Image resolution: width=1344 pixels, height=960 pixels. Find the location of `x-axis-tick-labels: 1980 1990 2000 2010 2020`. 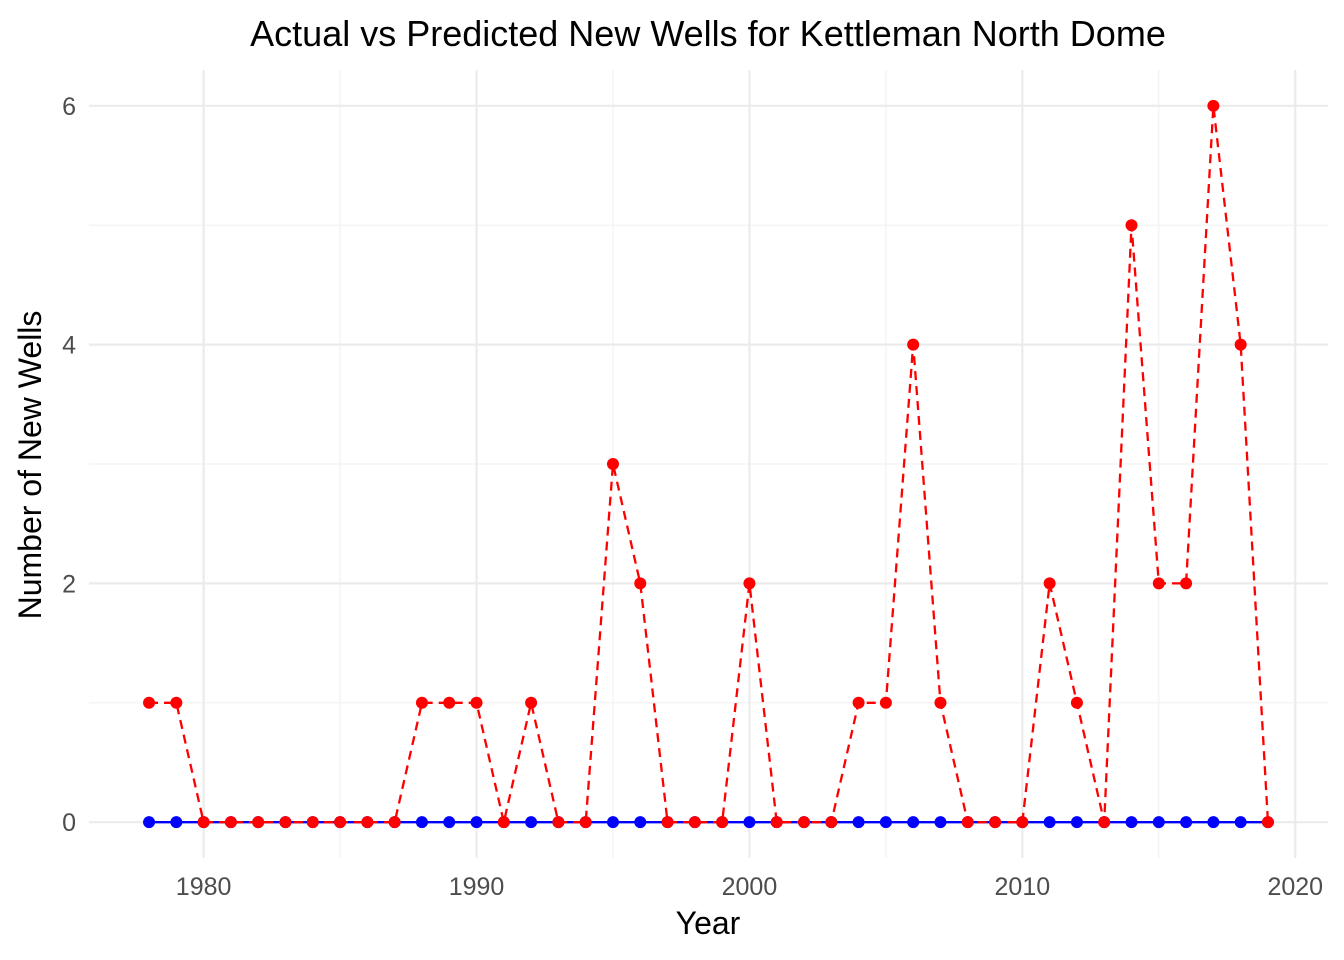

x-axis-tick-labels: 1980 1990 2000 2010 2020 is located at coordinates (749, 887).